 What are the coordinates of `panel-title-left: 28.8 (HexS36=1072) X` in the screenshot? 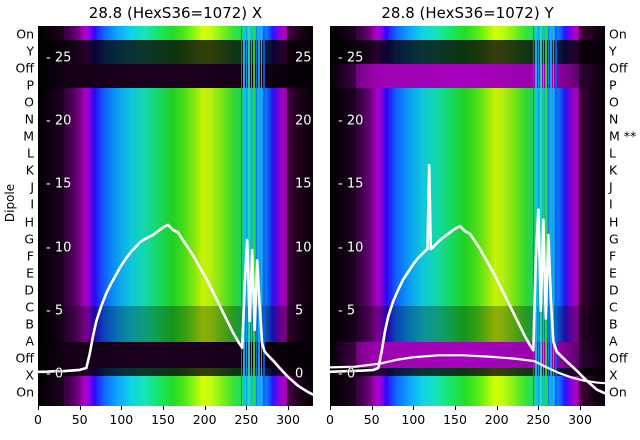 It's located at (175, 13).